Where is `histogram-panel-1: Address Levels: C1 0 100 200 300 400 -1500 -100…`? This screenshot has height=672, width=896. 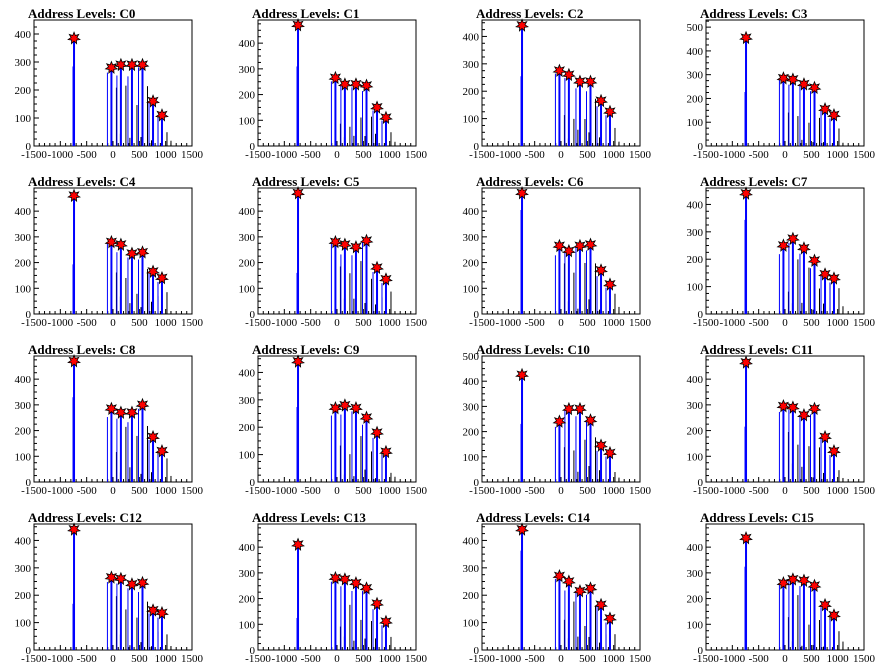 histogram-panel-1: Address Levels: C1 0 100 200 300 400 -1500 -100… is located at coordinates (336, 84).